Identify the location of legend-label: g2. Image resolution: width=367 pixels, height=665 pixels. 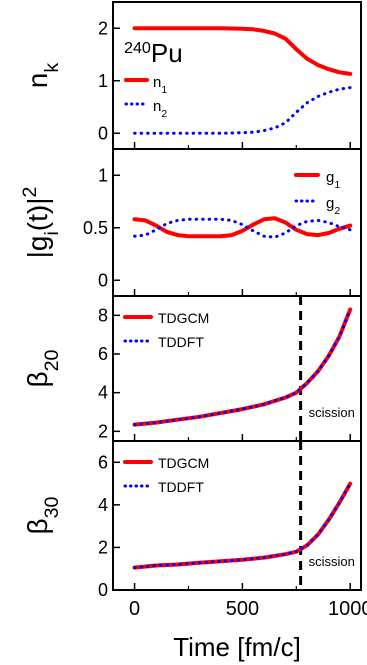
(333, 206).